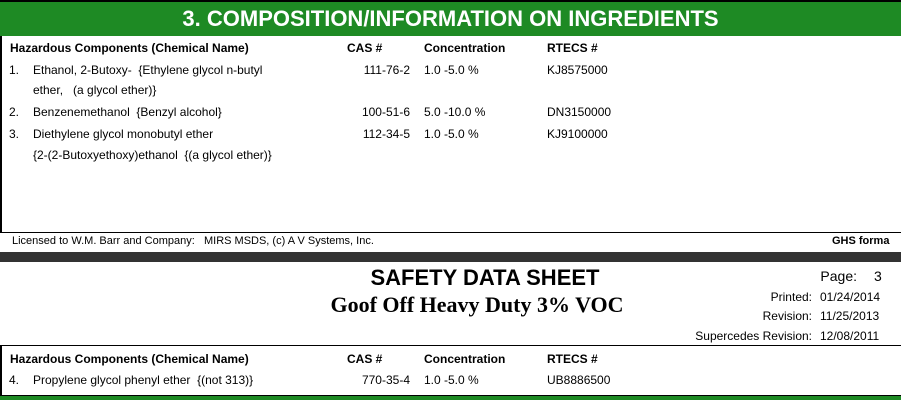 This screenshot has height=400, width=901. Describe the element at coordinates (850, 336) in the screenshot. I see `info-value: 12/08/2011` at that location.